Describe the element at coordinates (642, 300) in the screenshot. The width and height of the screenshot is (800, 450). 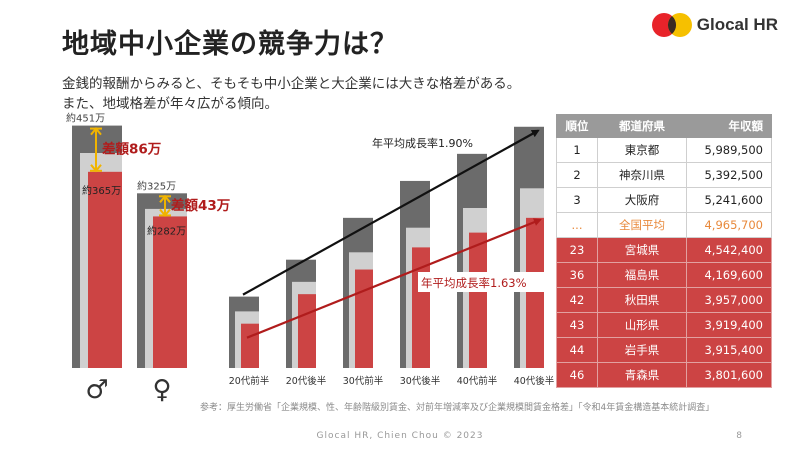
I see `prefecture-cell: 秋田県` at that location.